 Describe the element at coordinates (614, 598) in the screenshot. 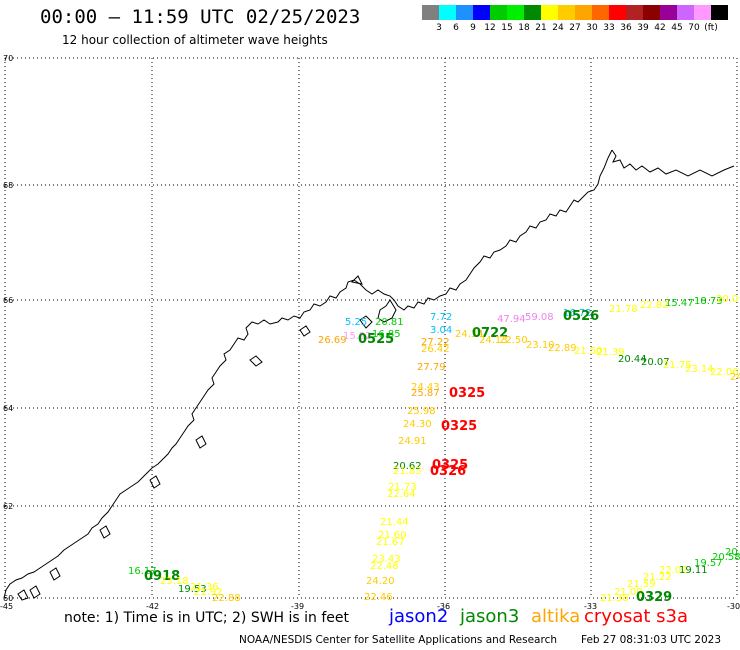

I see `wave-height-label: 21.38` at that location.